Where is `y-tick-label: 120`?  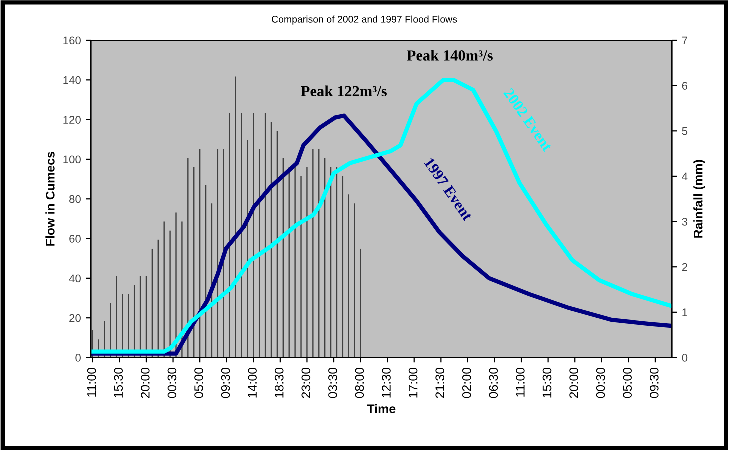
y-tick-label: 120 is located at coordinates (72, 120).